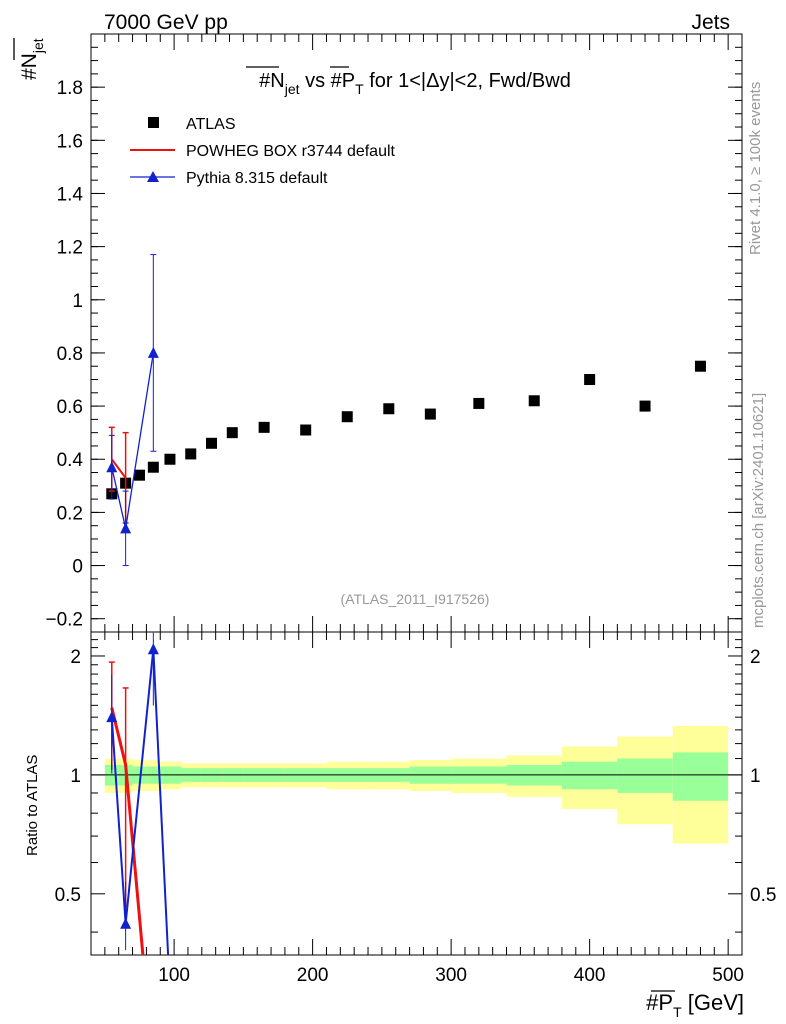  Describe the element at coordinates (755, 776) in the screenshot. I see `ratio-ytick-label-right: 1` at that location.